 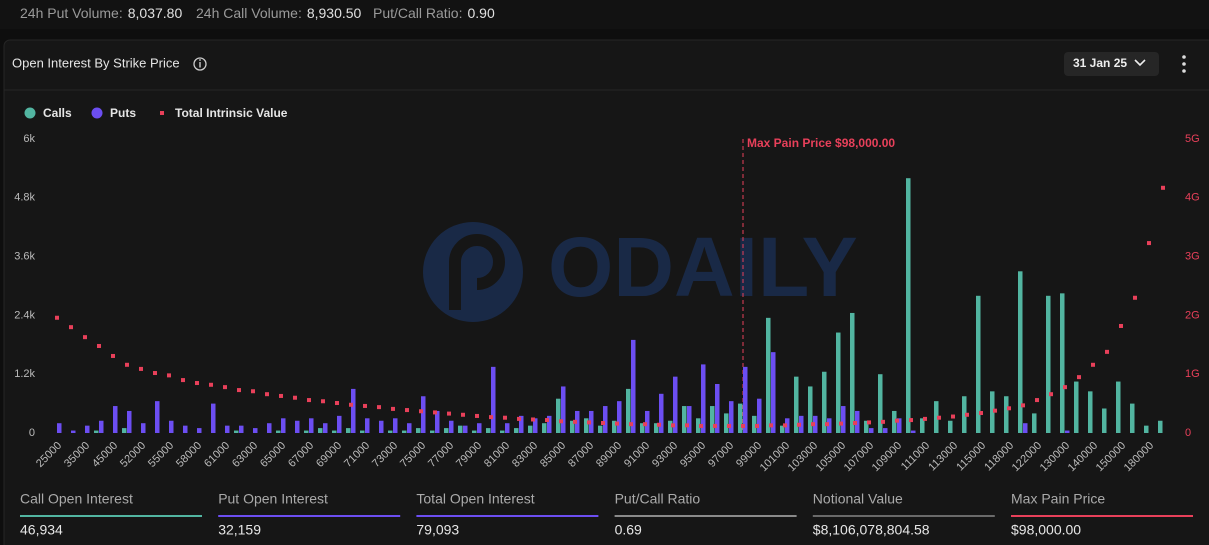 What do you see at coordinates (231, 113) in the screenshot?
I see `legend-label: Total Intrinsic Value` at bounding box center [231, 113].